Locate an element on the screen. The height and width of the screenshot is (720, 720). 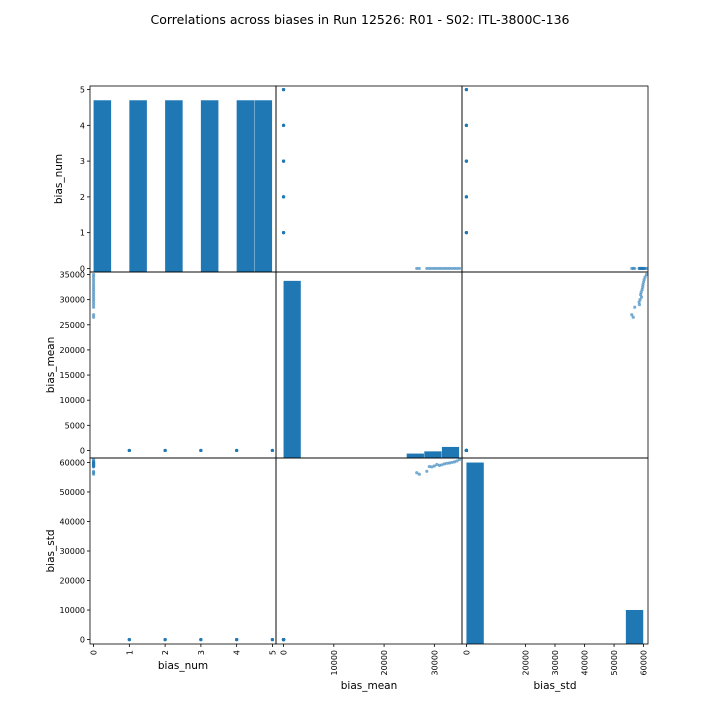
x-tick-label: 5 is located at coordinates (272, 652).